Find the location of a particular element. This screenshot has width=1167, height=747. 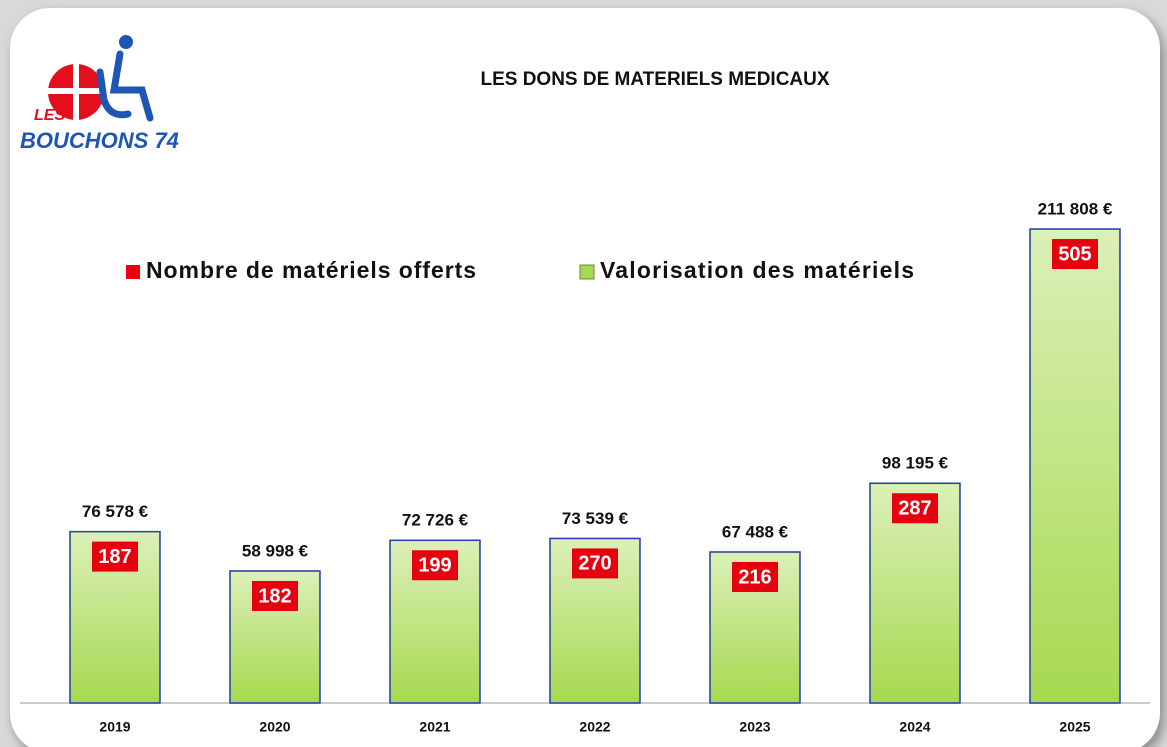

x-tick-label: 2019 is located at coordinates (114, 727).